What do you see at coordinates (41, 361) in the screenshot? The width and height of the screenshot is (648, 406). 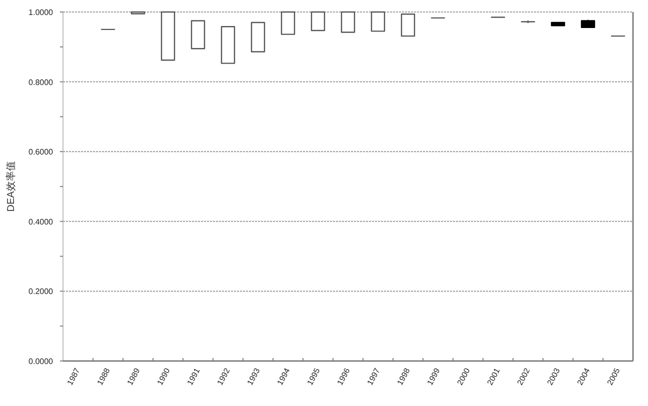 I see `y-tick-label: 0.0000` at bounding box center [41, 361].